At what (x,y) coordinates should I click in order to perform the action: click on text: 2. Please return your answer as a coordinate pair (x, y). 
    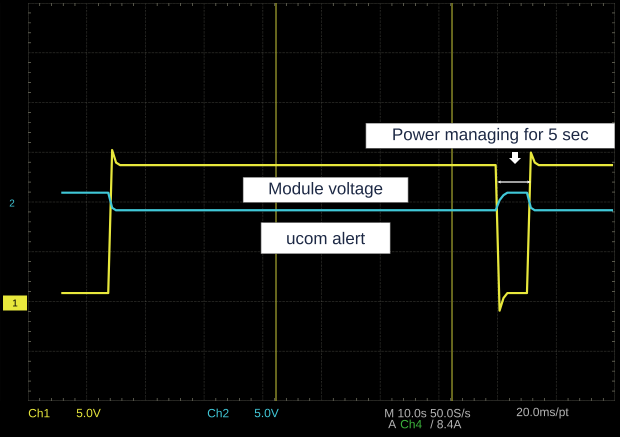
    Looking at the image, I should click on (12, 203).